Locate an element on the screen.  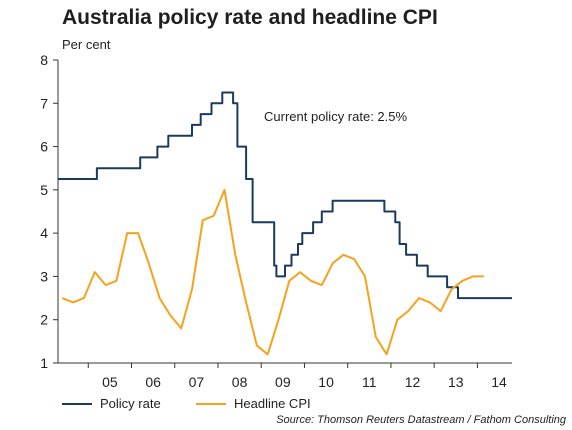
x-tick-label: 13 is located at coordinates (456, 382).